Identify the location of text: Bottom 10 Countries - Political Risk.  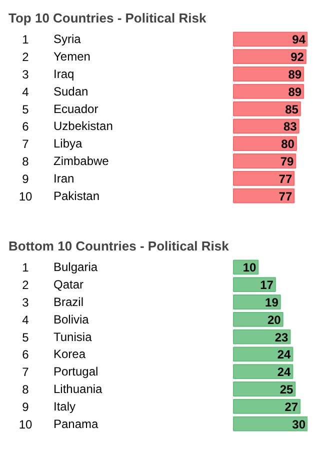
(119, 246).